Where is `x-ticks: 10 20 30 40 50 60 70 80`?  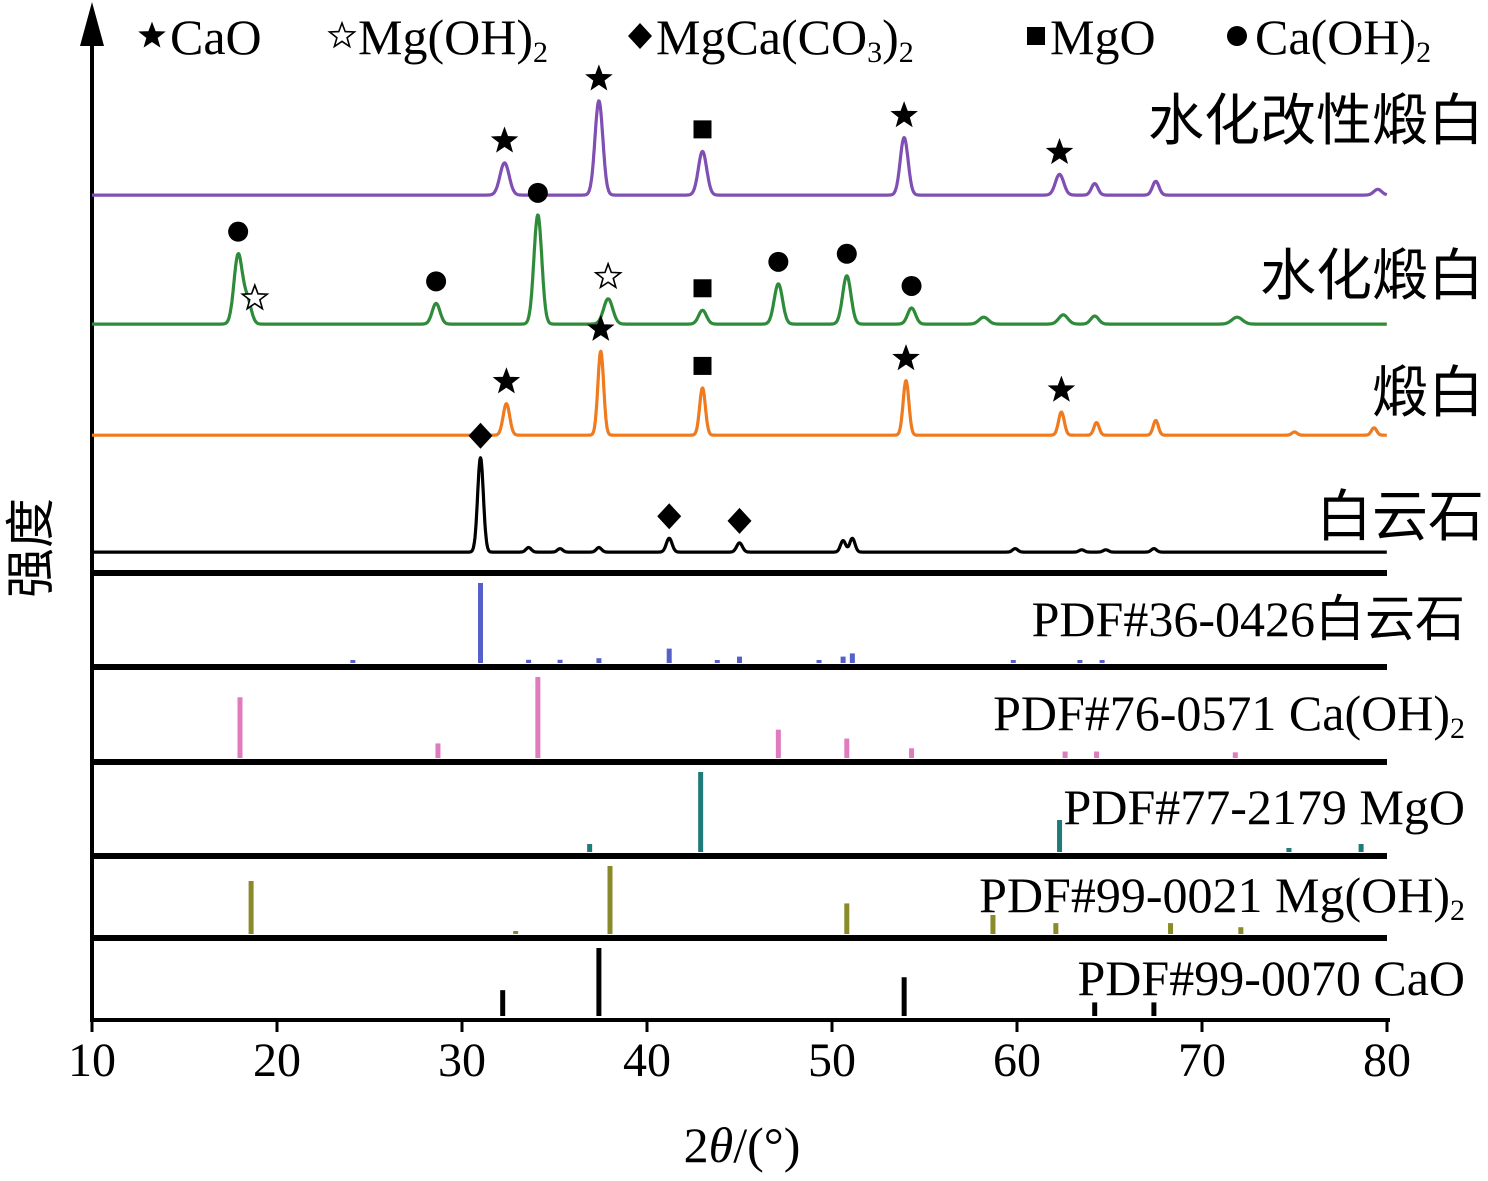
x-ticks: 10 20 30 40 50 60 70 80 is located at coordinates (739, 1053).